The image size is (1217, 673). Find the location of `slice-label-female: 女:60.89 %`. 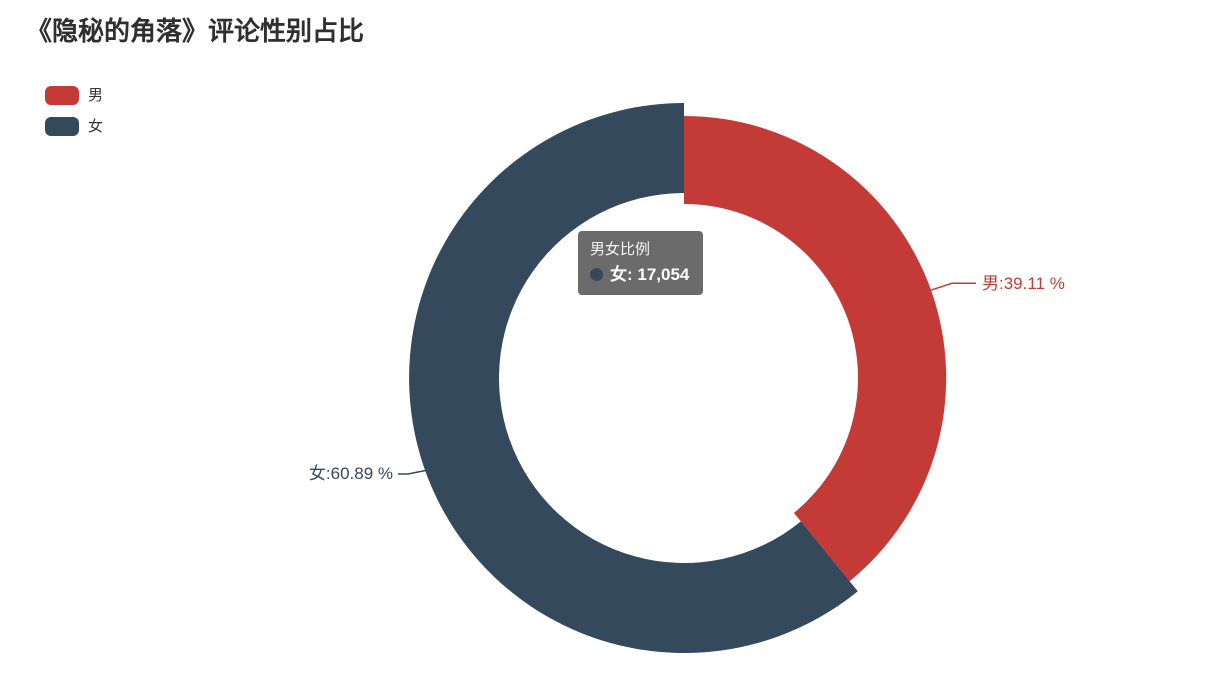

slice-label-female: 女:60.89 % is located at coordinates (351, 473).